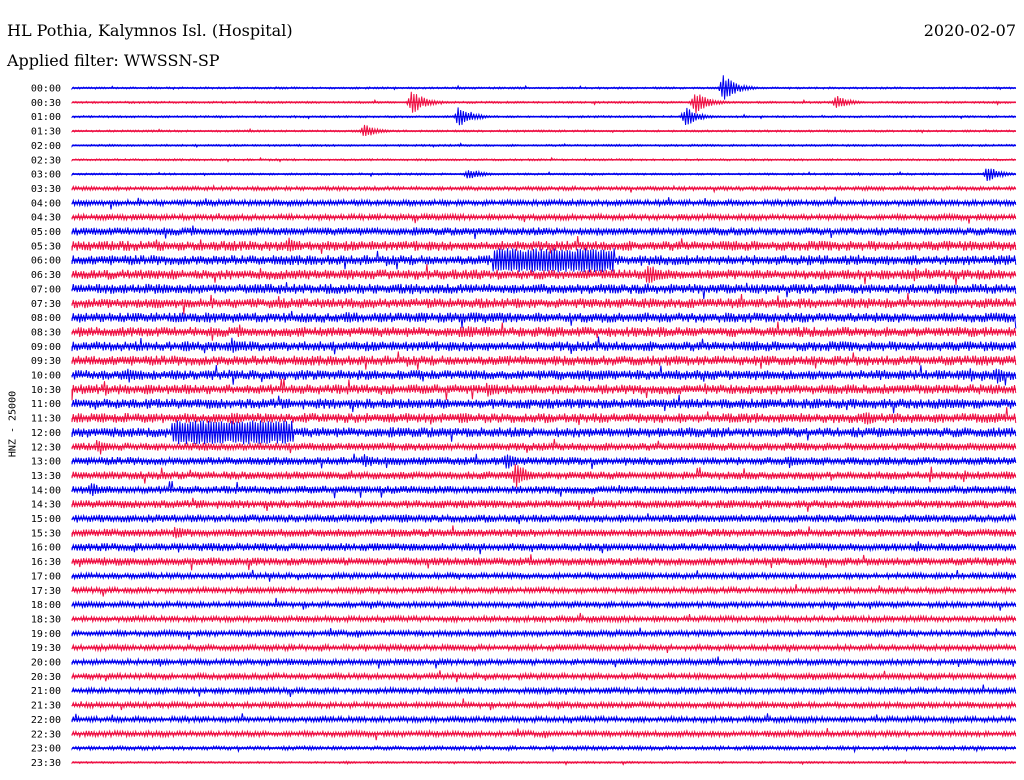  What do you see at coordinates (46, 634) in the screenshot?
I see `row-tick-label: 19:00` at bounding box center [46, 634].